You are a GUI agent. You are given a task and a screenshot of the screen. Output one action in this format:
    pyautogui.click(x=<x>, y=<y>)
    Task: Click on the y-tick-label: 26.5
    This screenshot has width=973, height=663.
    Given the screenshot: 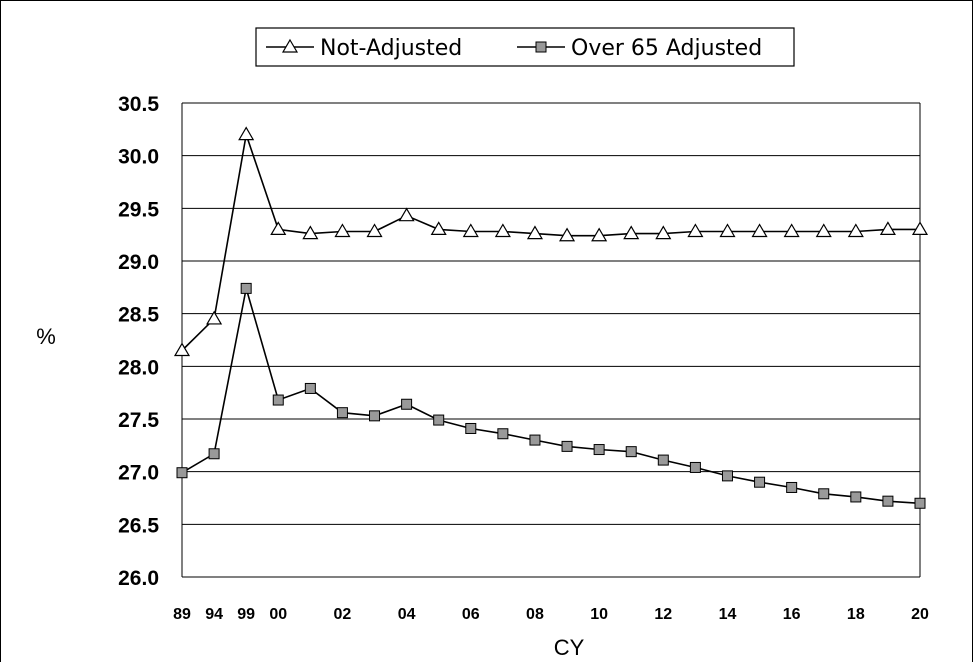 What is the action you would take?
    pyautogui.click(x=138, y=525)
    